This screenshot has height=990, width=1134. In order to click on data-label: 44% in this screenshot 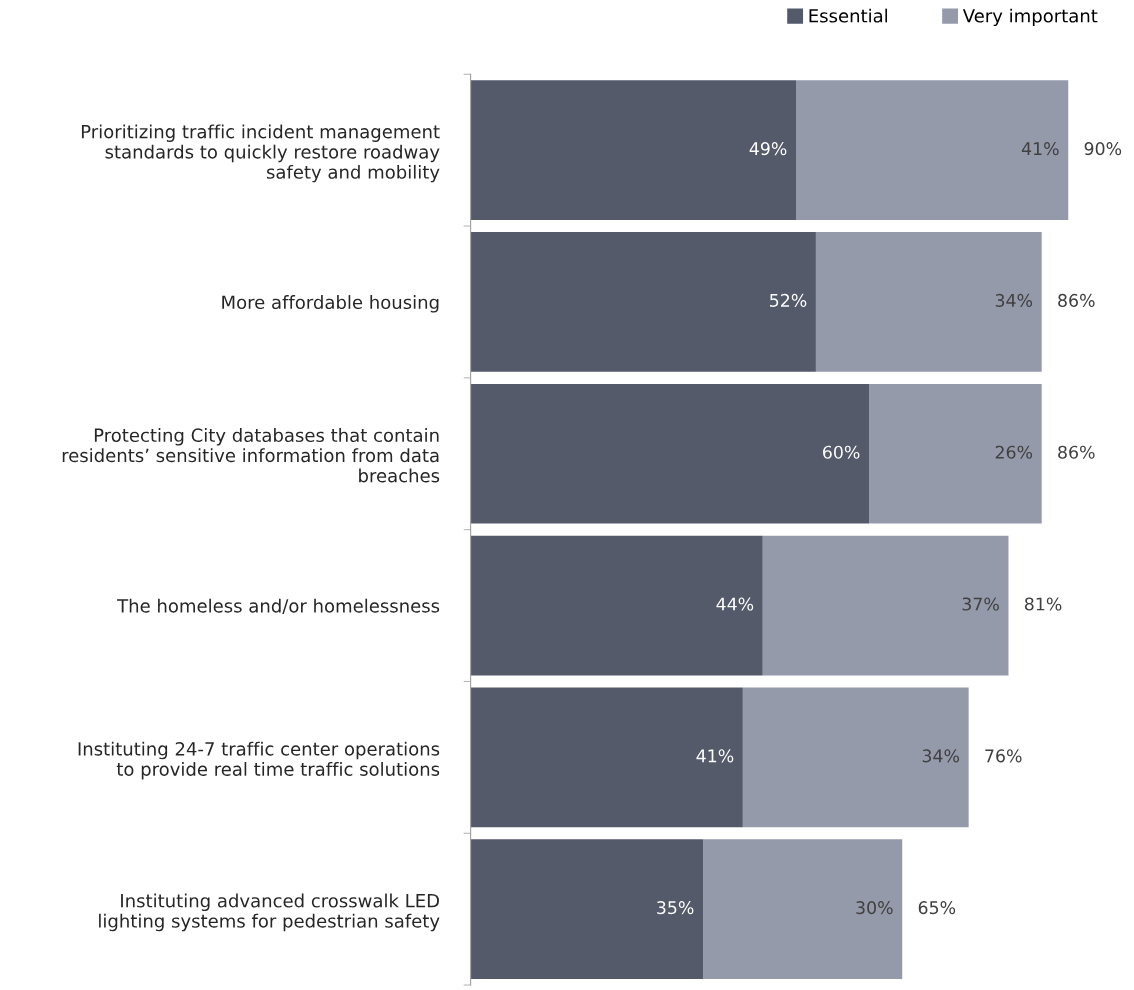, I will do `click(735, 604)`.